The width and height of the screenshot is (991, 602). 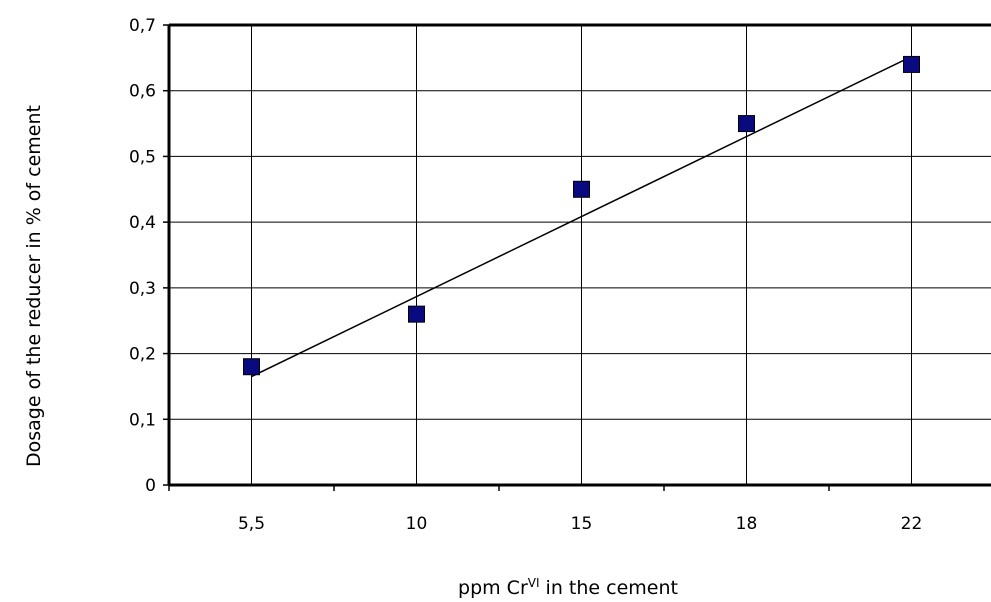 I want to click on x-axis-title-suffix: in the cement, so click(x=609, y=588).